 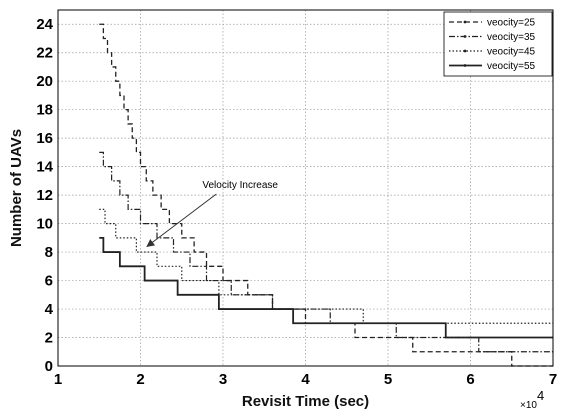 I want to click on legend-label: veocity=25, so click(x=511, y=23).